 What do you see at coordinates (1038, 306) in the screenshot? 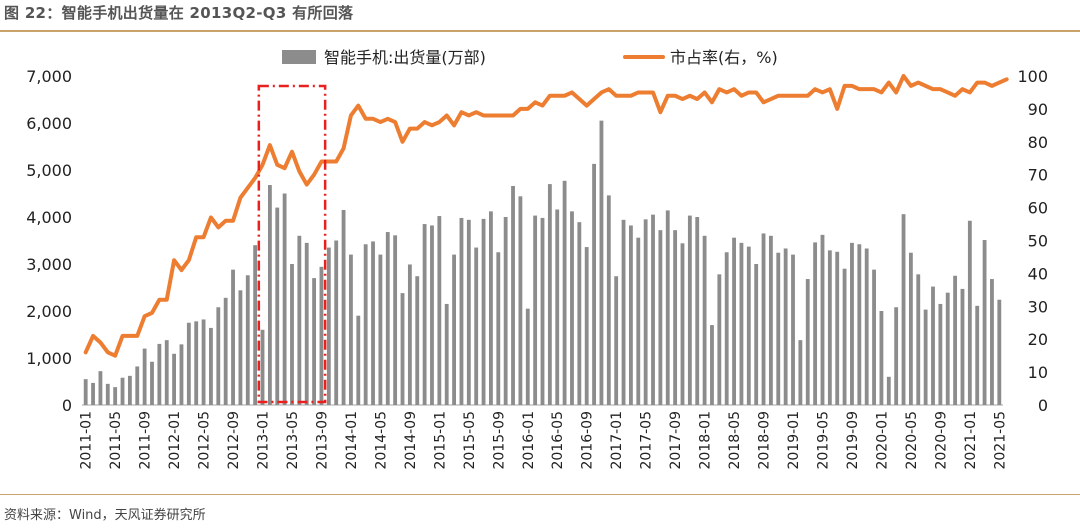
I see `y-right-tick-label: 30` at bounding box center [1038, 306].